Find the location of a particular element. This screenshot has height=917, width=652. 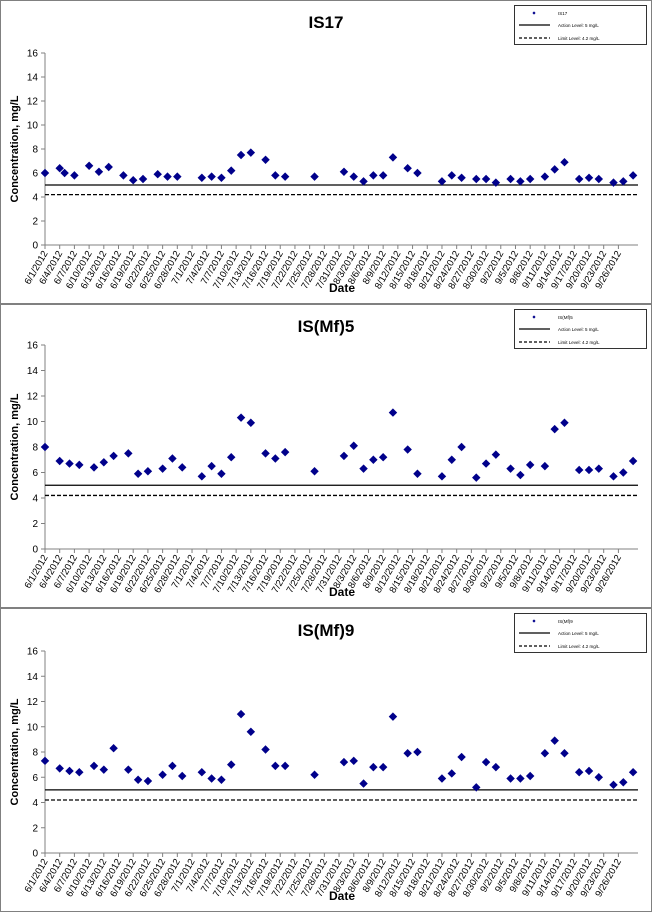

legend-series-label: IS(Mf)5 is located at coordinates (565, 317).